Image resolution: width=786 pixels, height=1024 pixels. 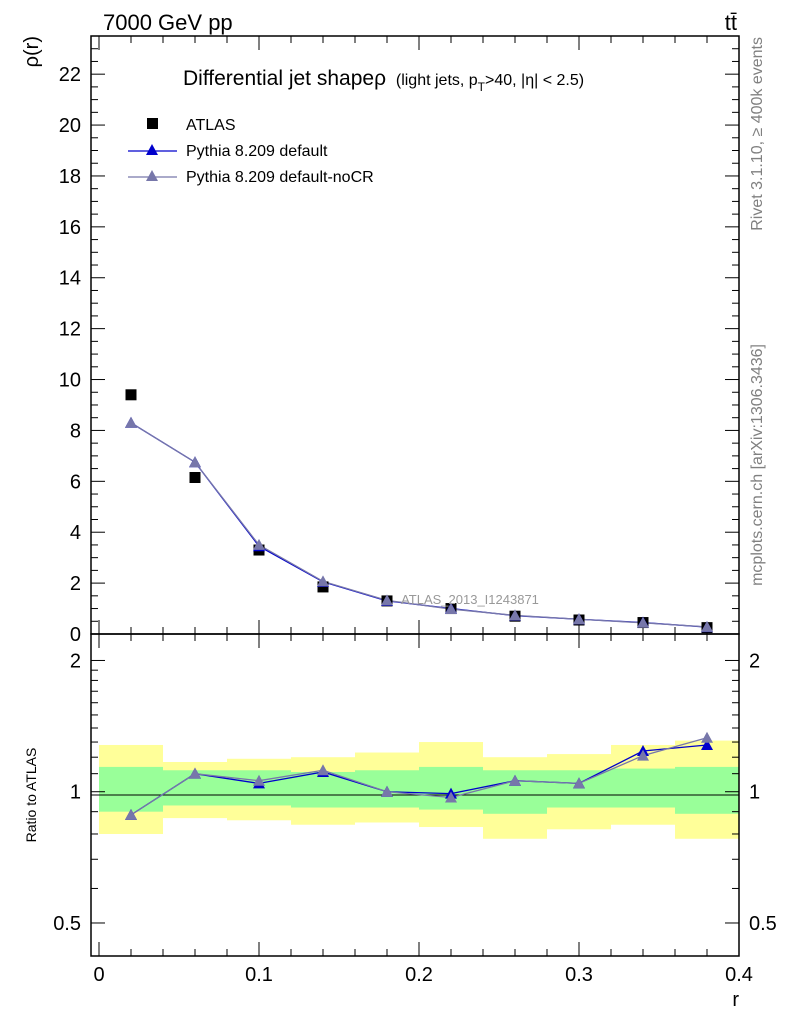 What do you see at coordinates (419, 975) in the screenshot?
I see `x-tick-label: 0.2` at bounding box center [419, 975].